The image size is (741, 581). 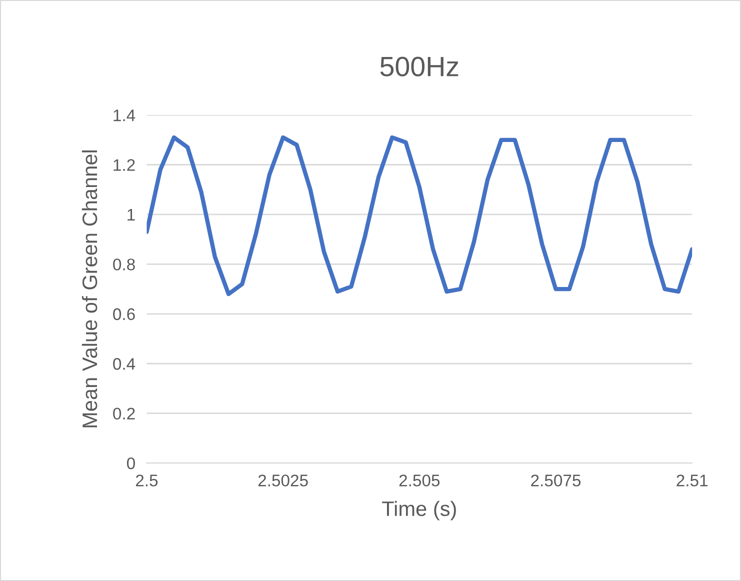 I want to click on y-tick-label: 1, so click(x=131, y=215).